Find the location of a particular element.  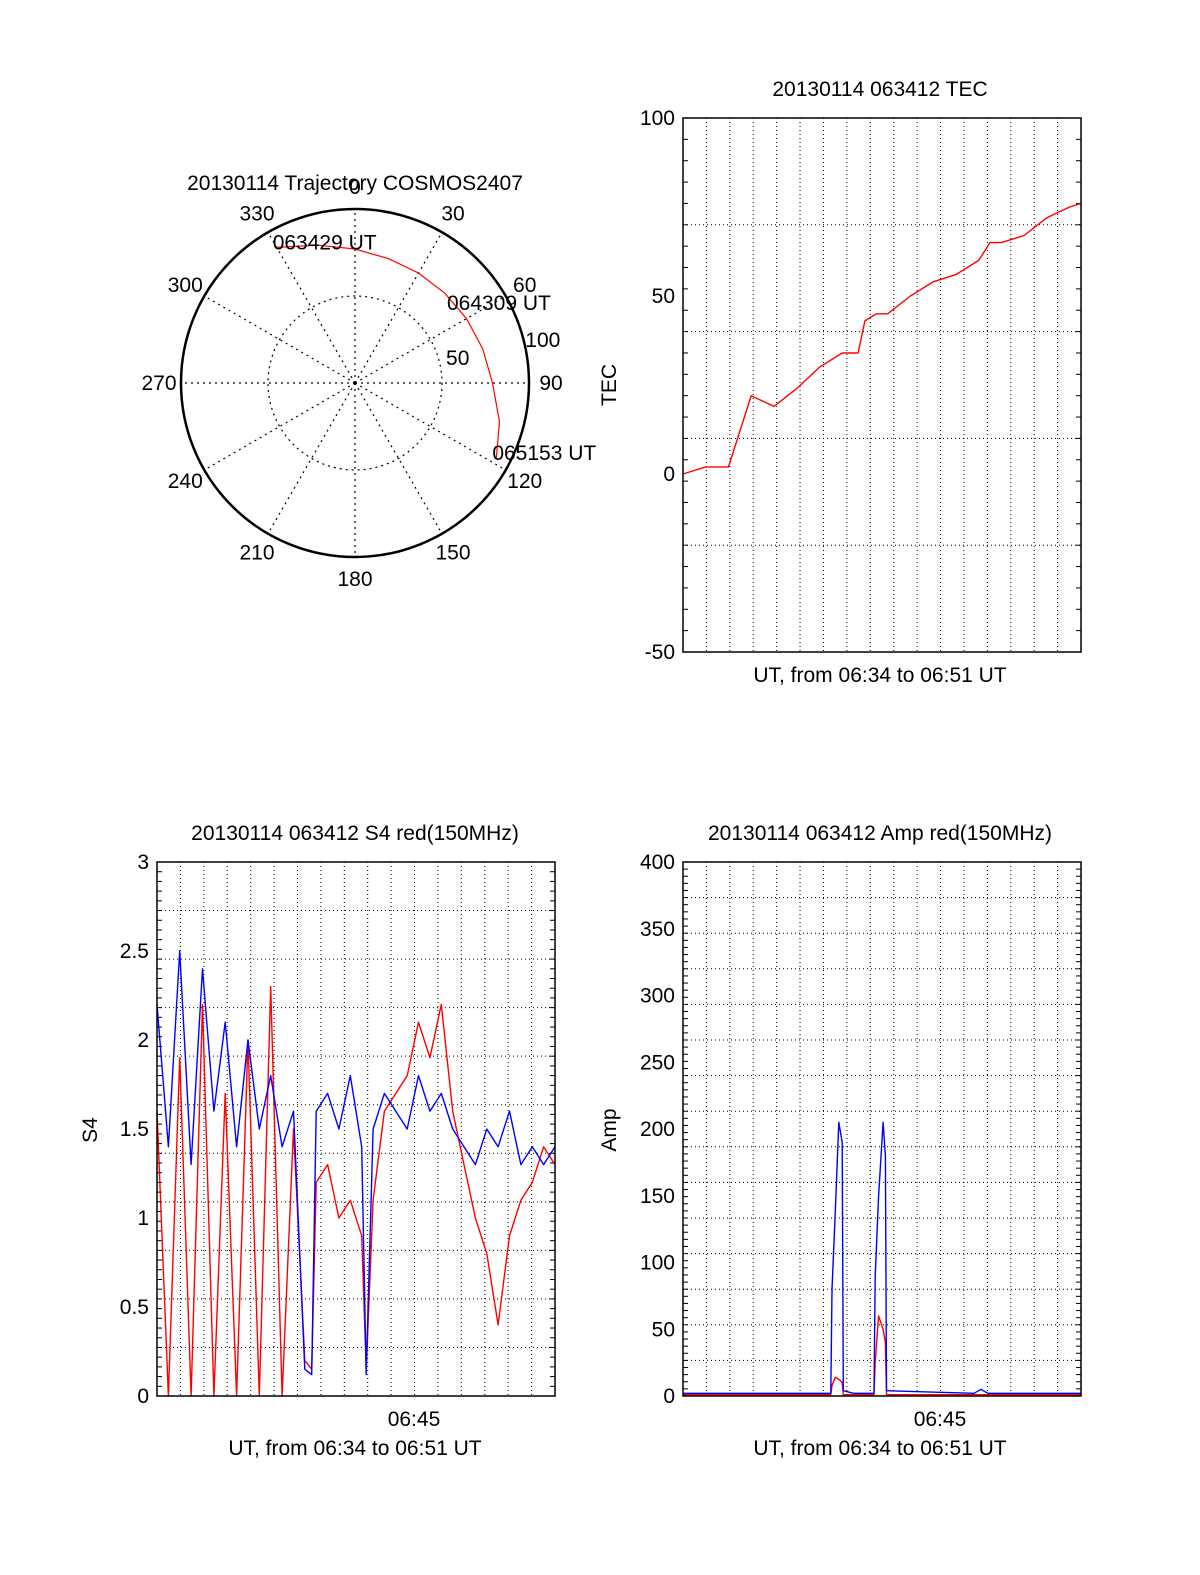

y-tick-label: 2 is located at coordinates (143, 1040).